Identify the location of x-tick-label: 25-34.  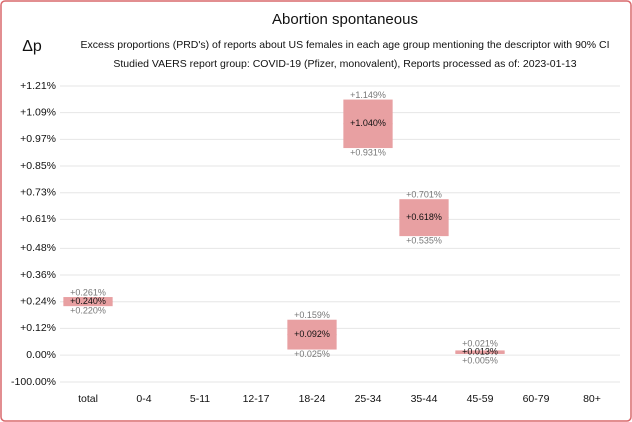
(368, 399).